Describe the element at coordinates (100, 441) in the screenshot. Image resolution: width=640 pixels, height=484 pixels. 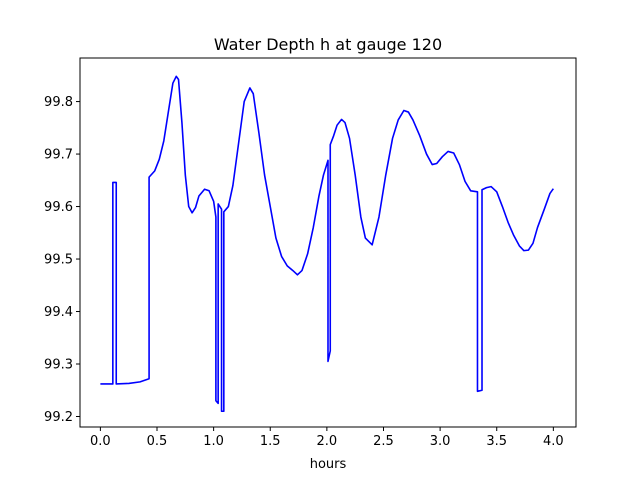
I see `x-tick-label: 0.0` at that location.